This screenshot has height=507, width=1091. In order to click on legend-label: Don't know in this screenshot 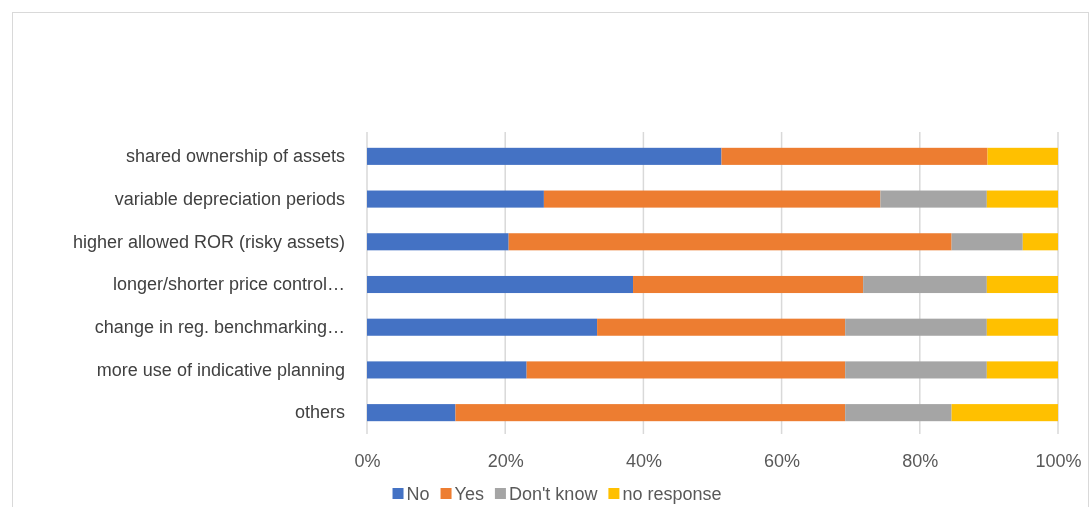, I will do `click(553, 494)`.